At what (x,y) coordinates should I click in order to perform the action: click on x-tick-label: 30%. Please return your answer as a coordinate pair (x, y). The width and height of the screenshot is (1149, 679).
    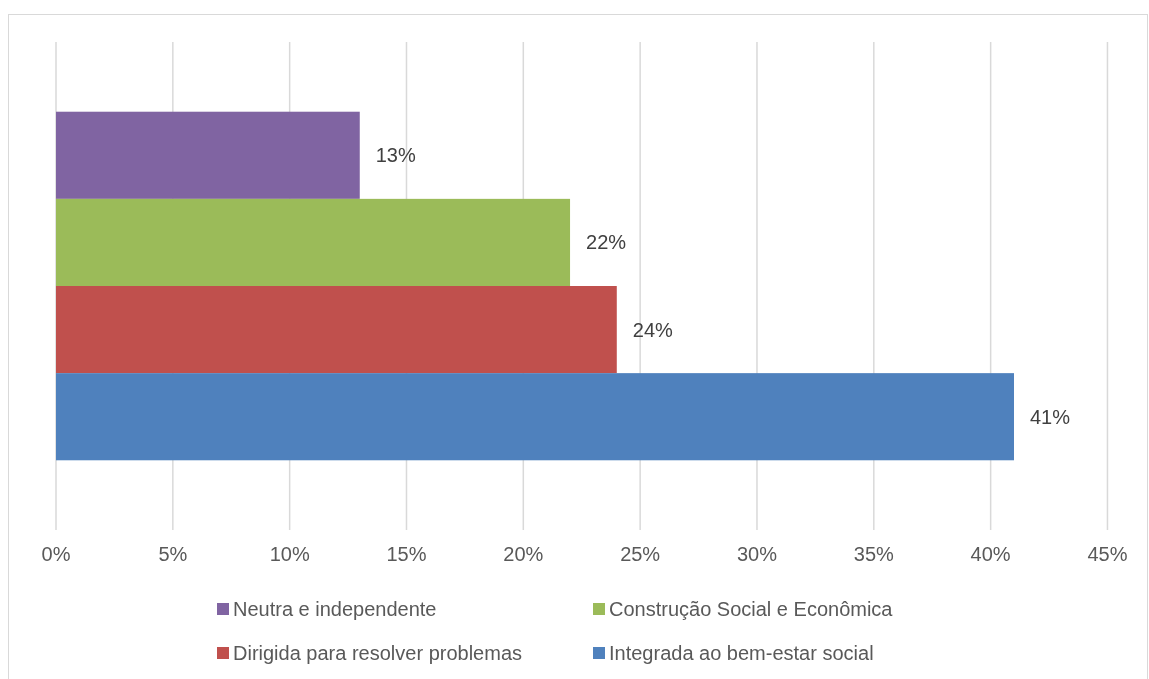
    Looking at the image, I should click on (757, 554).